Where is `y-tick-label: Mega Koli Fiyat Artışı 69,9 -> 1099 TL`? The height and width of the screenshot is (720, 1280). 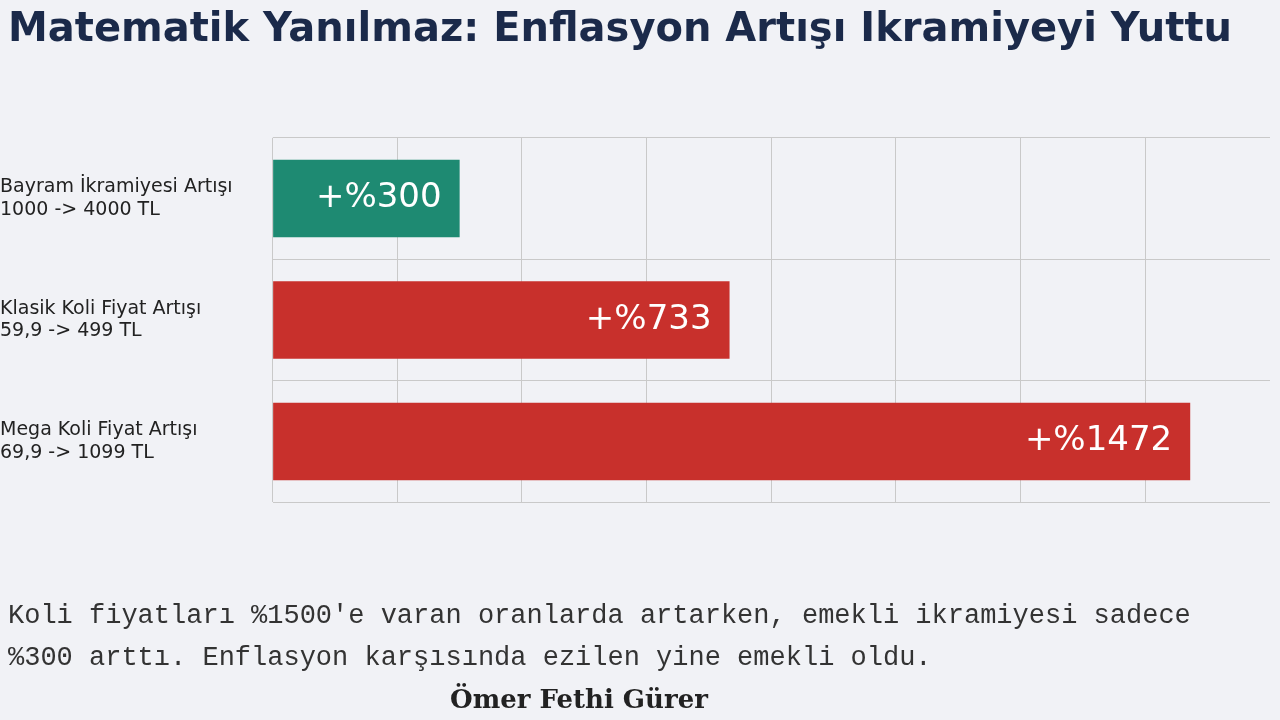 y-tick-label: Mega Koli Fiyat Artışı 69,9 -> 1099 TL is located at coordinates (99, 439).